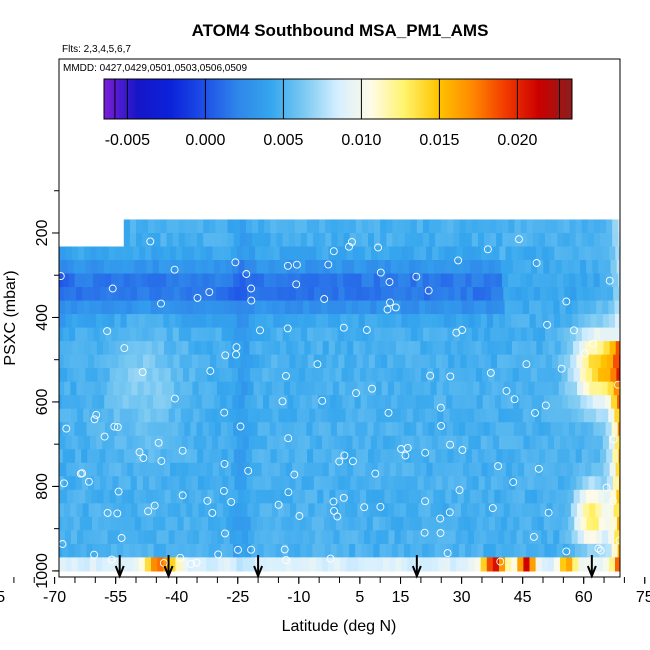 The width and height of the screenshot is (650, 650). I want to click on profile-arrow-head, so click(416, 572).